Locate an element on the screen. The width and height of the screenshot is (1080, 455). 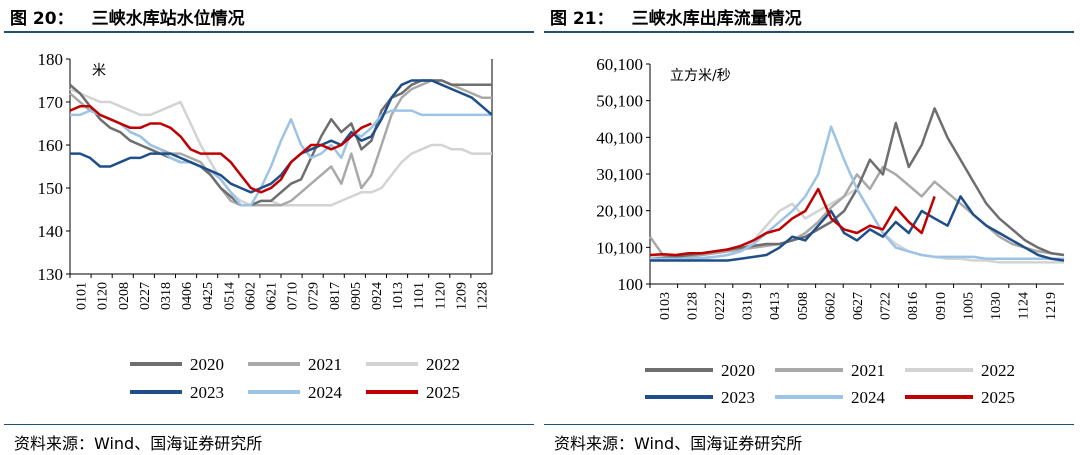
x-tick-label: 1101 is located at coordinates (419, 295).